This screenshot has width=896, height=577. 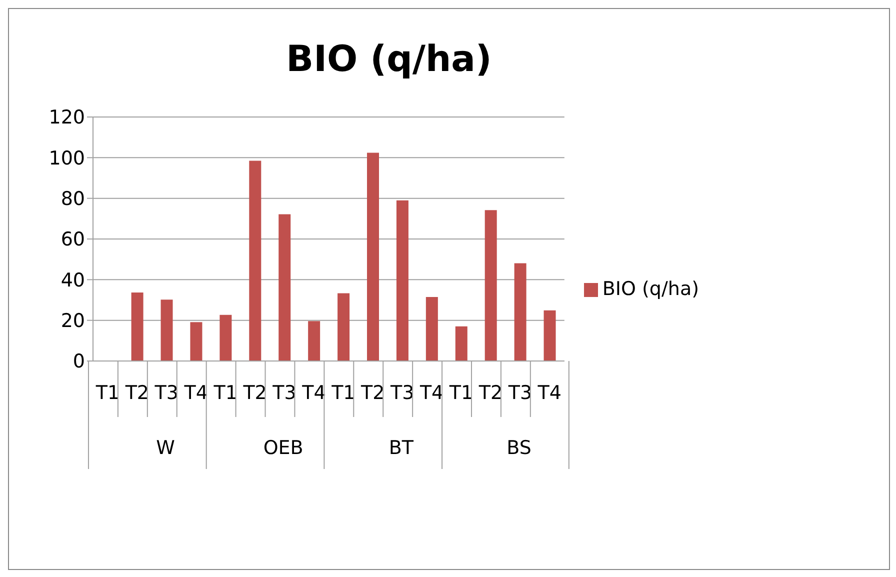 I want to click on text: BT, so click(x=401, y=448).